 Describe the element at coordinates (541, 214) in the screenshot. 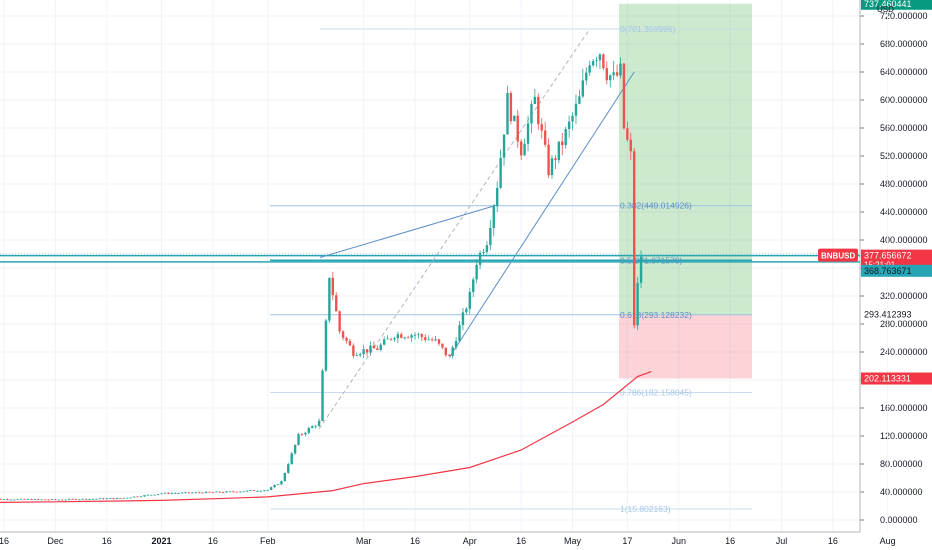

I see `trendline-lower` at that location.